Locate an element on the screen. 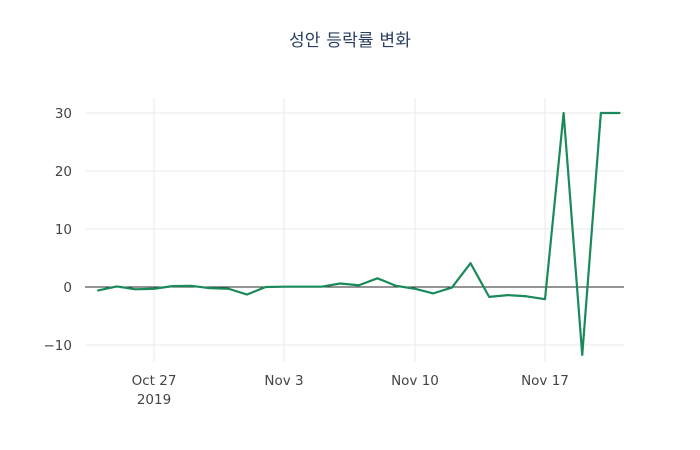 The height and width of the screenshot is (450, 700). y-tick-label: 30 is located at coordinates (63, 114).